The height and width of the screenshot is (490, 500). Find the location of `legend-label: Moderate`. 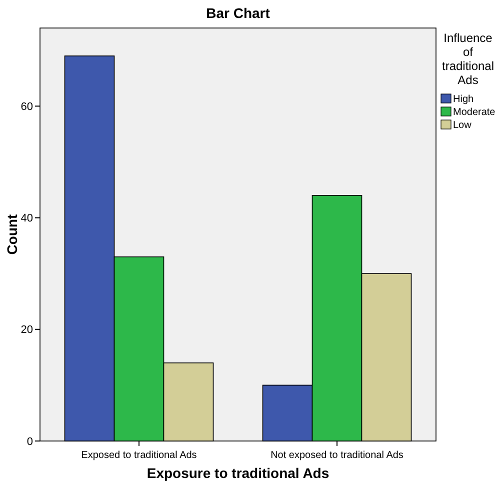

legend-label: Moderate is located at coordinates (474, 112).